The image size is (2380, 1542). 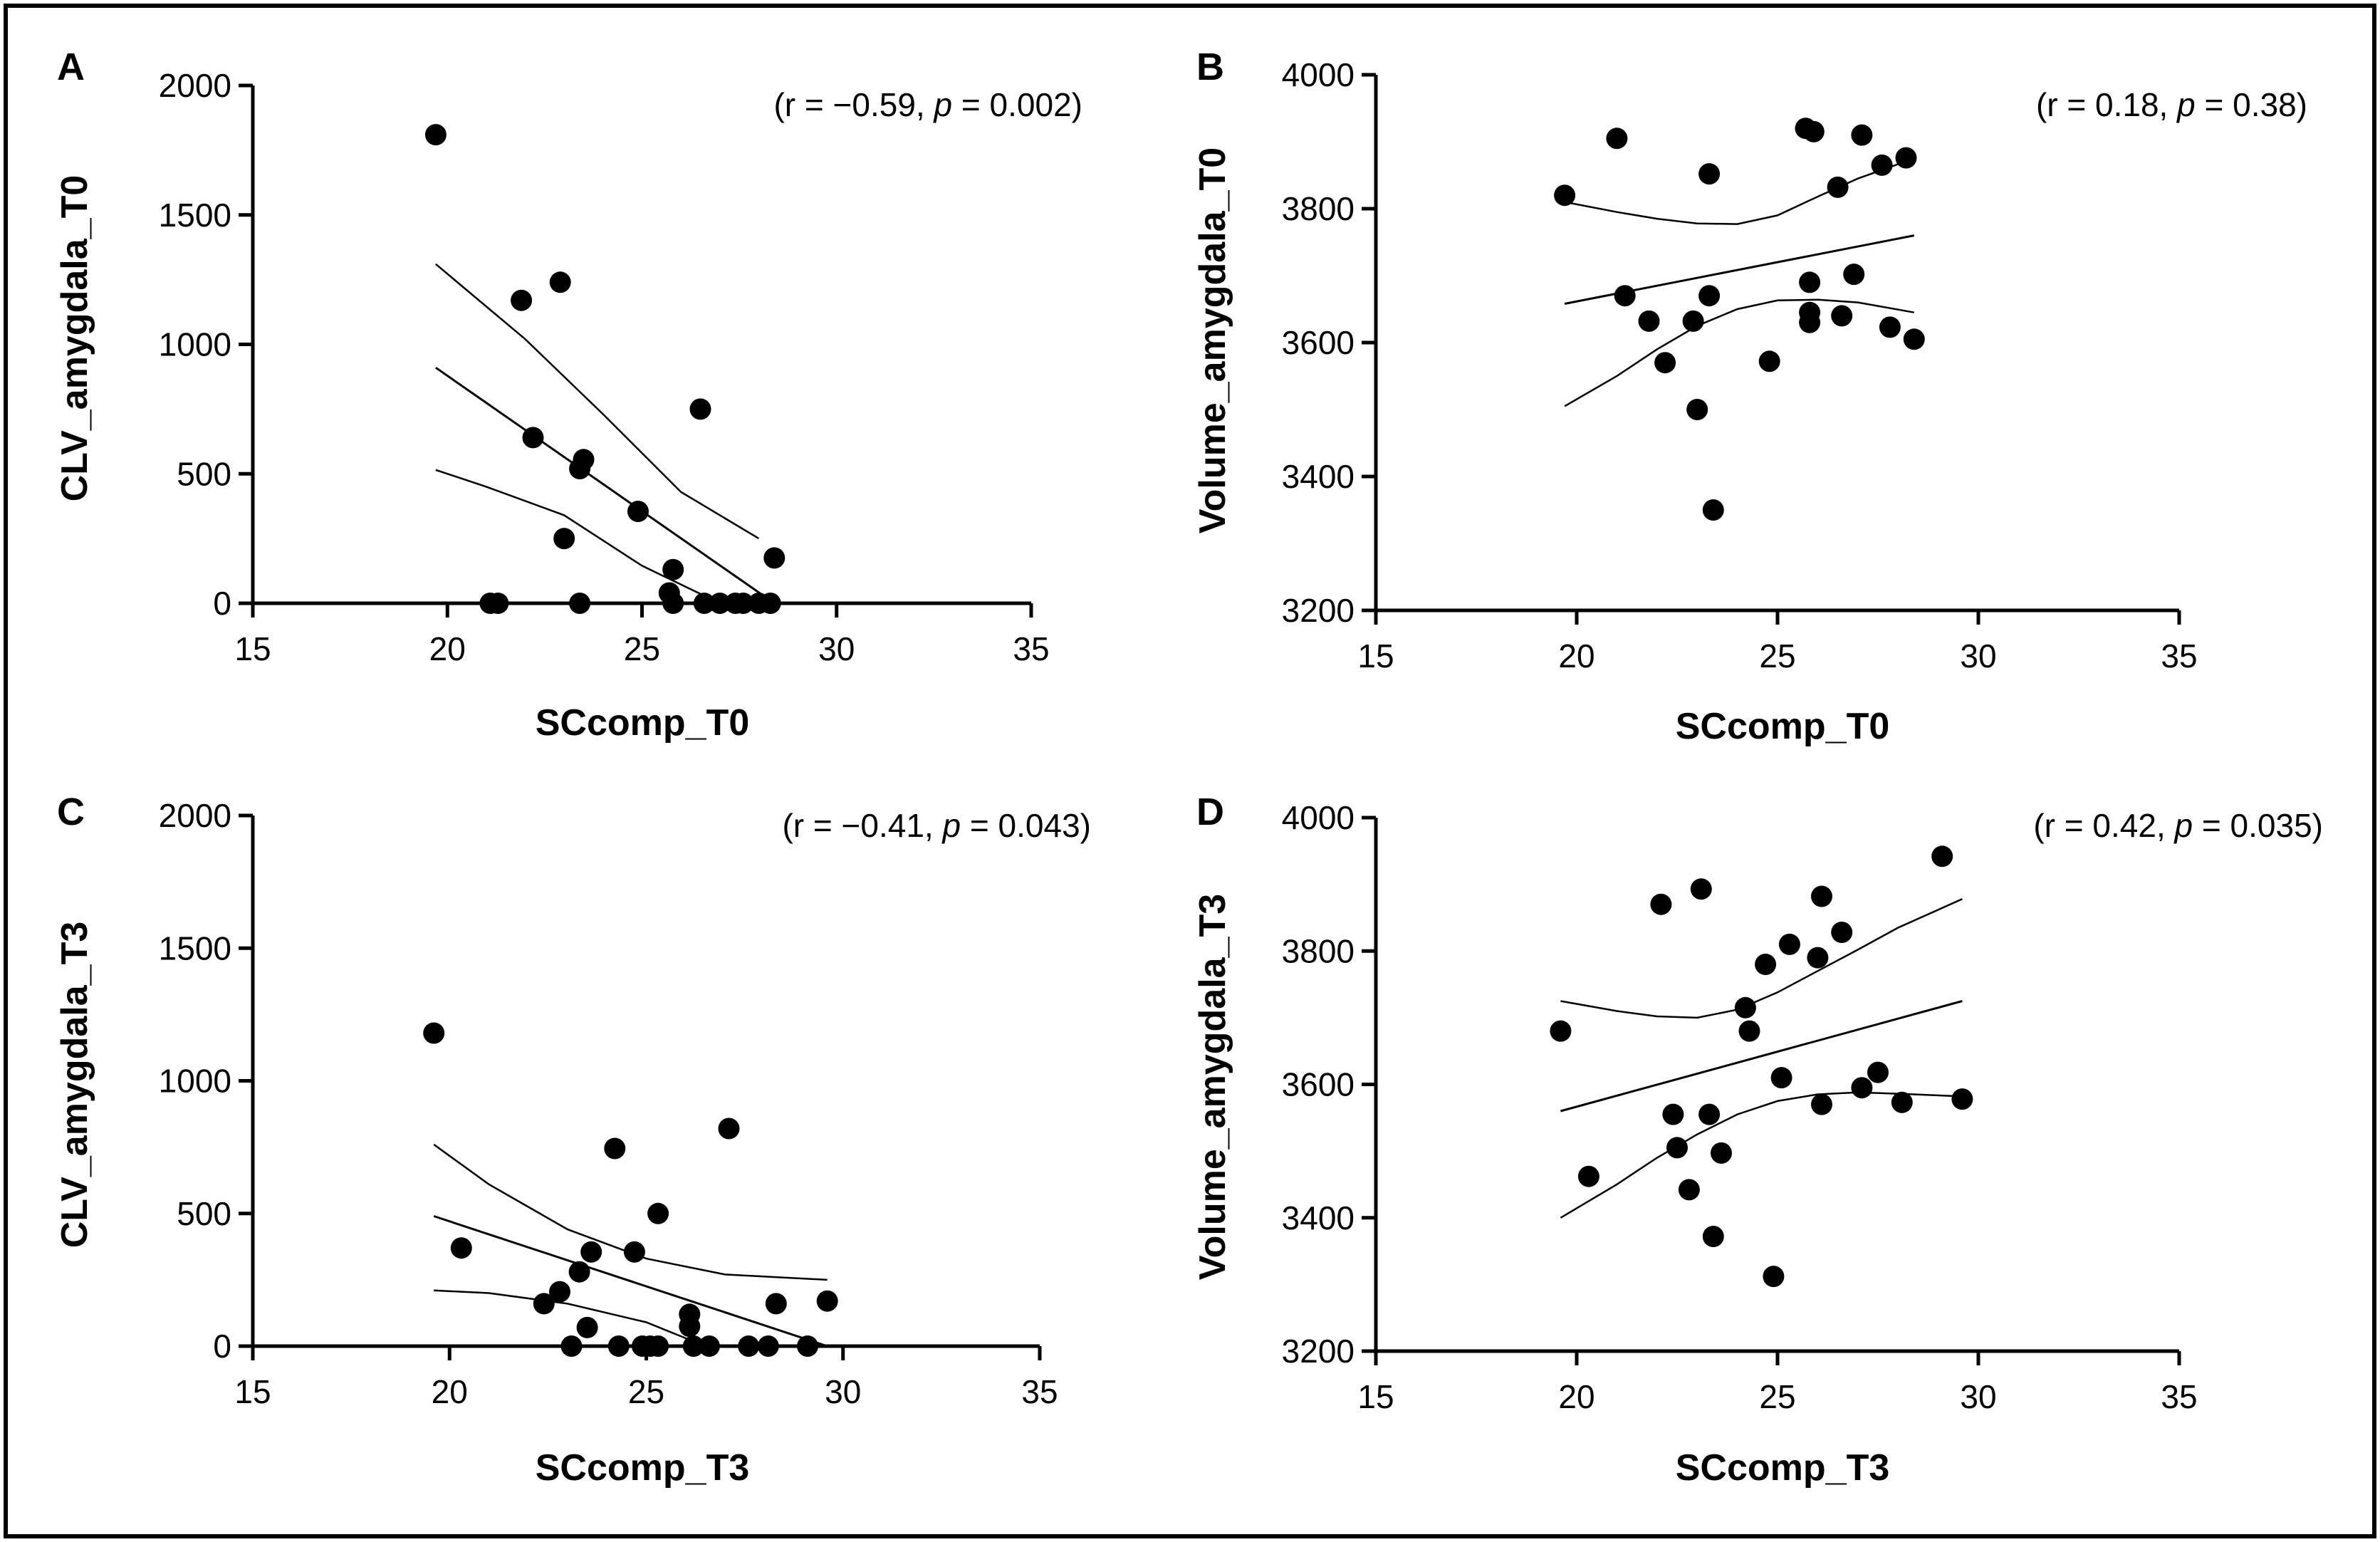 I want to click on y-axis-title: CLV_amygdala_T0, so click(x=74, y=338).